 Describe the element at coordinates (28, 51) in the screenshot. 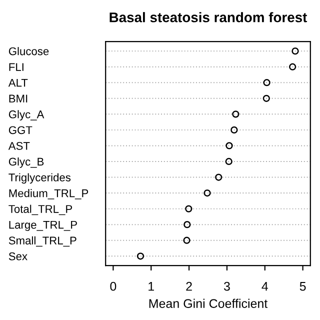

I see `y-tick-label: Glucose` at that location.